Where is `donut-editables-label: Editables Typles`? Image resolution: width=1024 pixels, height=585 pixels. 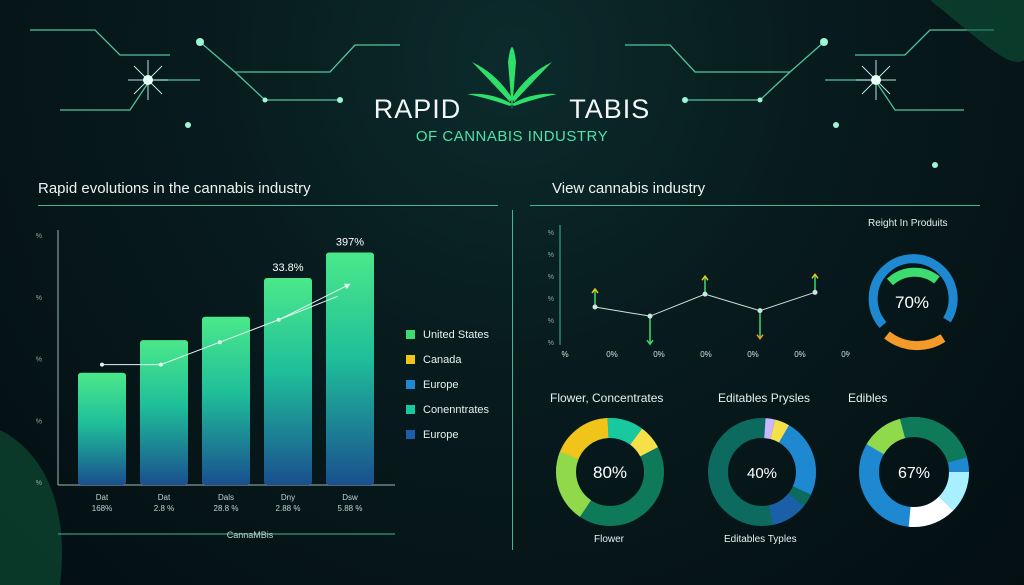
donut-editables-label: Editables Typles is located at coordinates (760, 539).